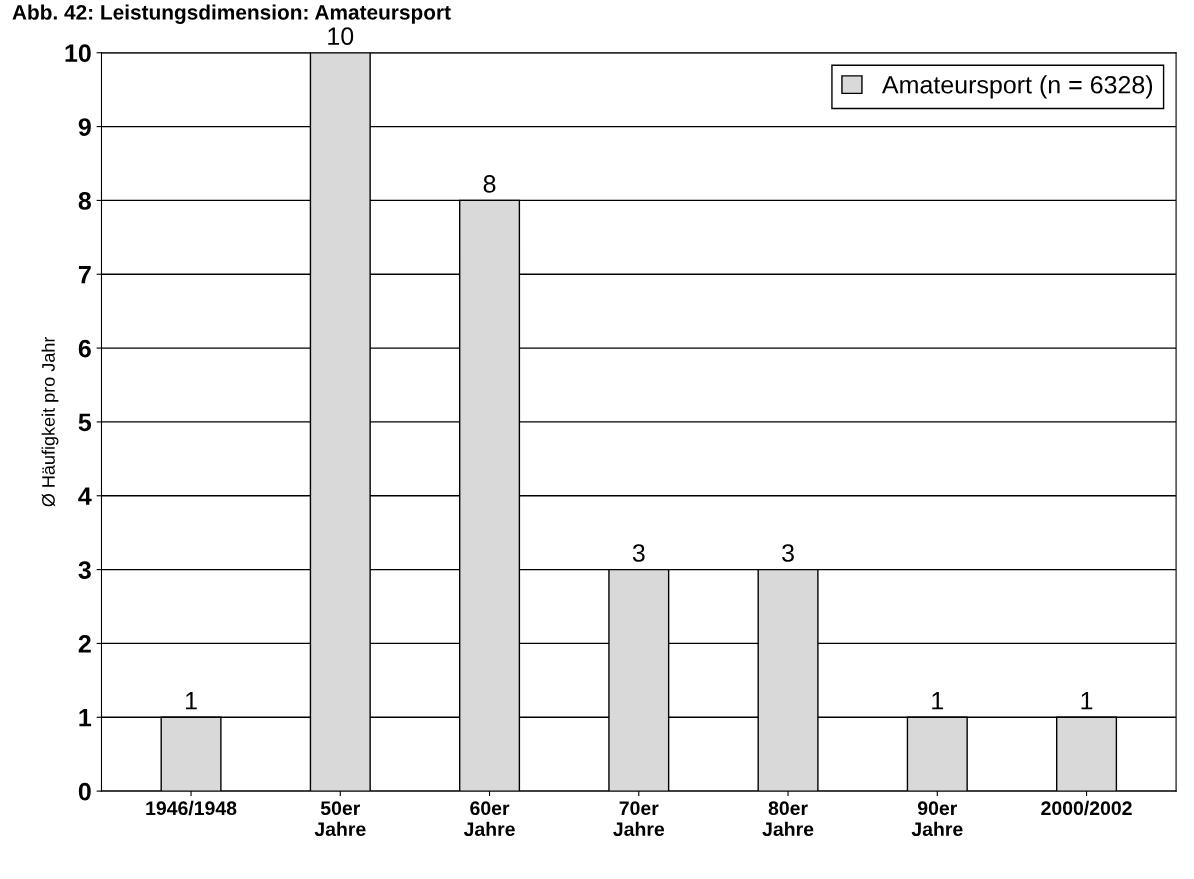 This screenshot has width=1194, height=879. Describe the element at coordinates (489, 183) in the screenshot. I see `data-label: 8` at that location.